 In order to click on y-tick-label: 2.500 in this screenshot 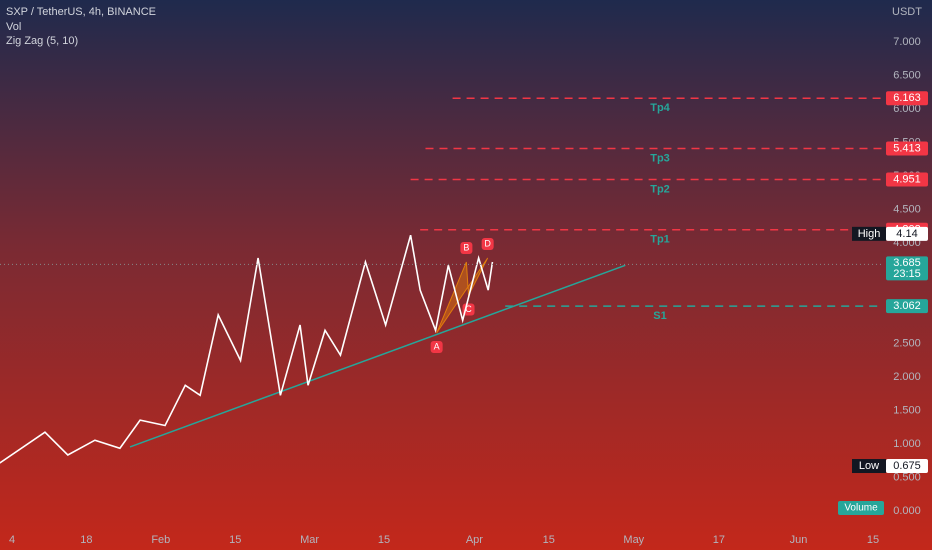, I will do `click(907, 344)`.